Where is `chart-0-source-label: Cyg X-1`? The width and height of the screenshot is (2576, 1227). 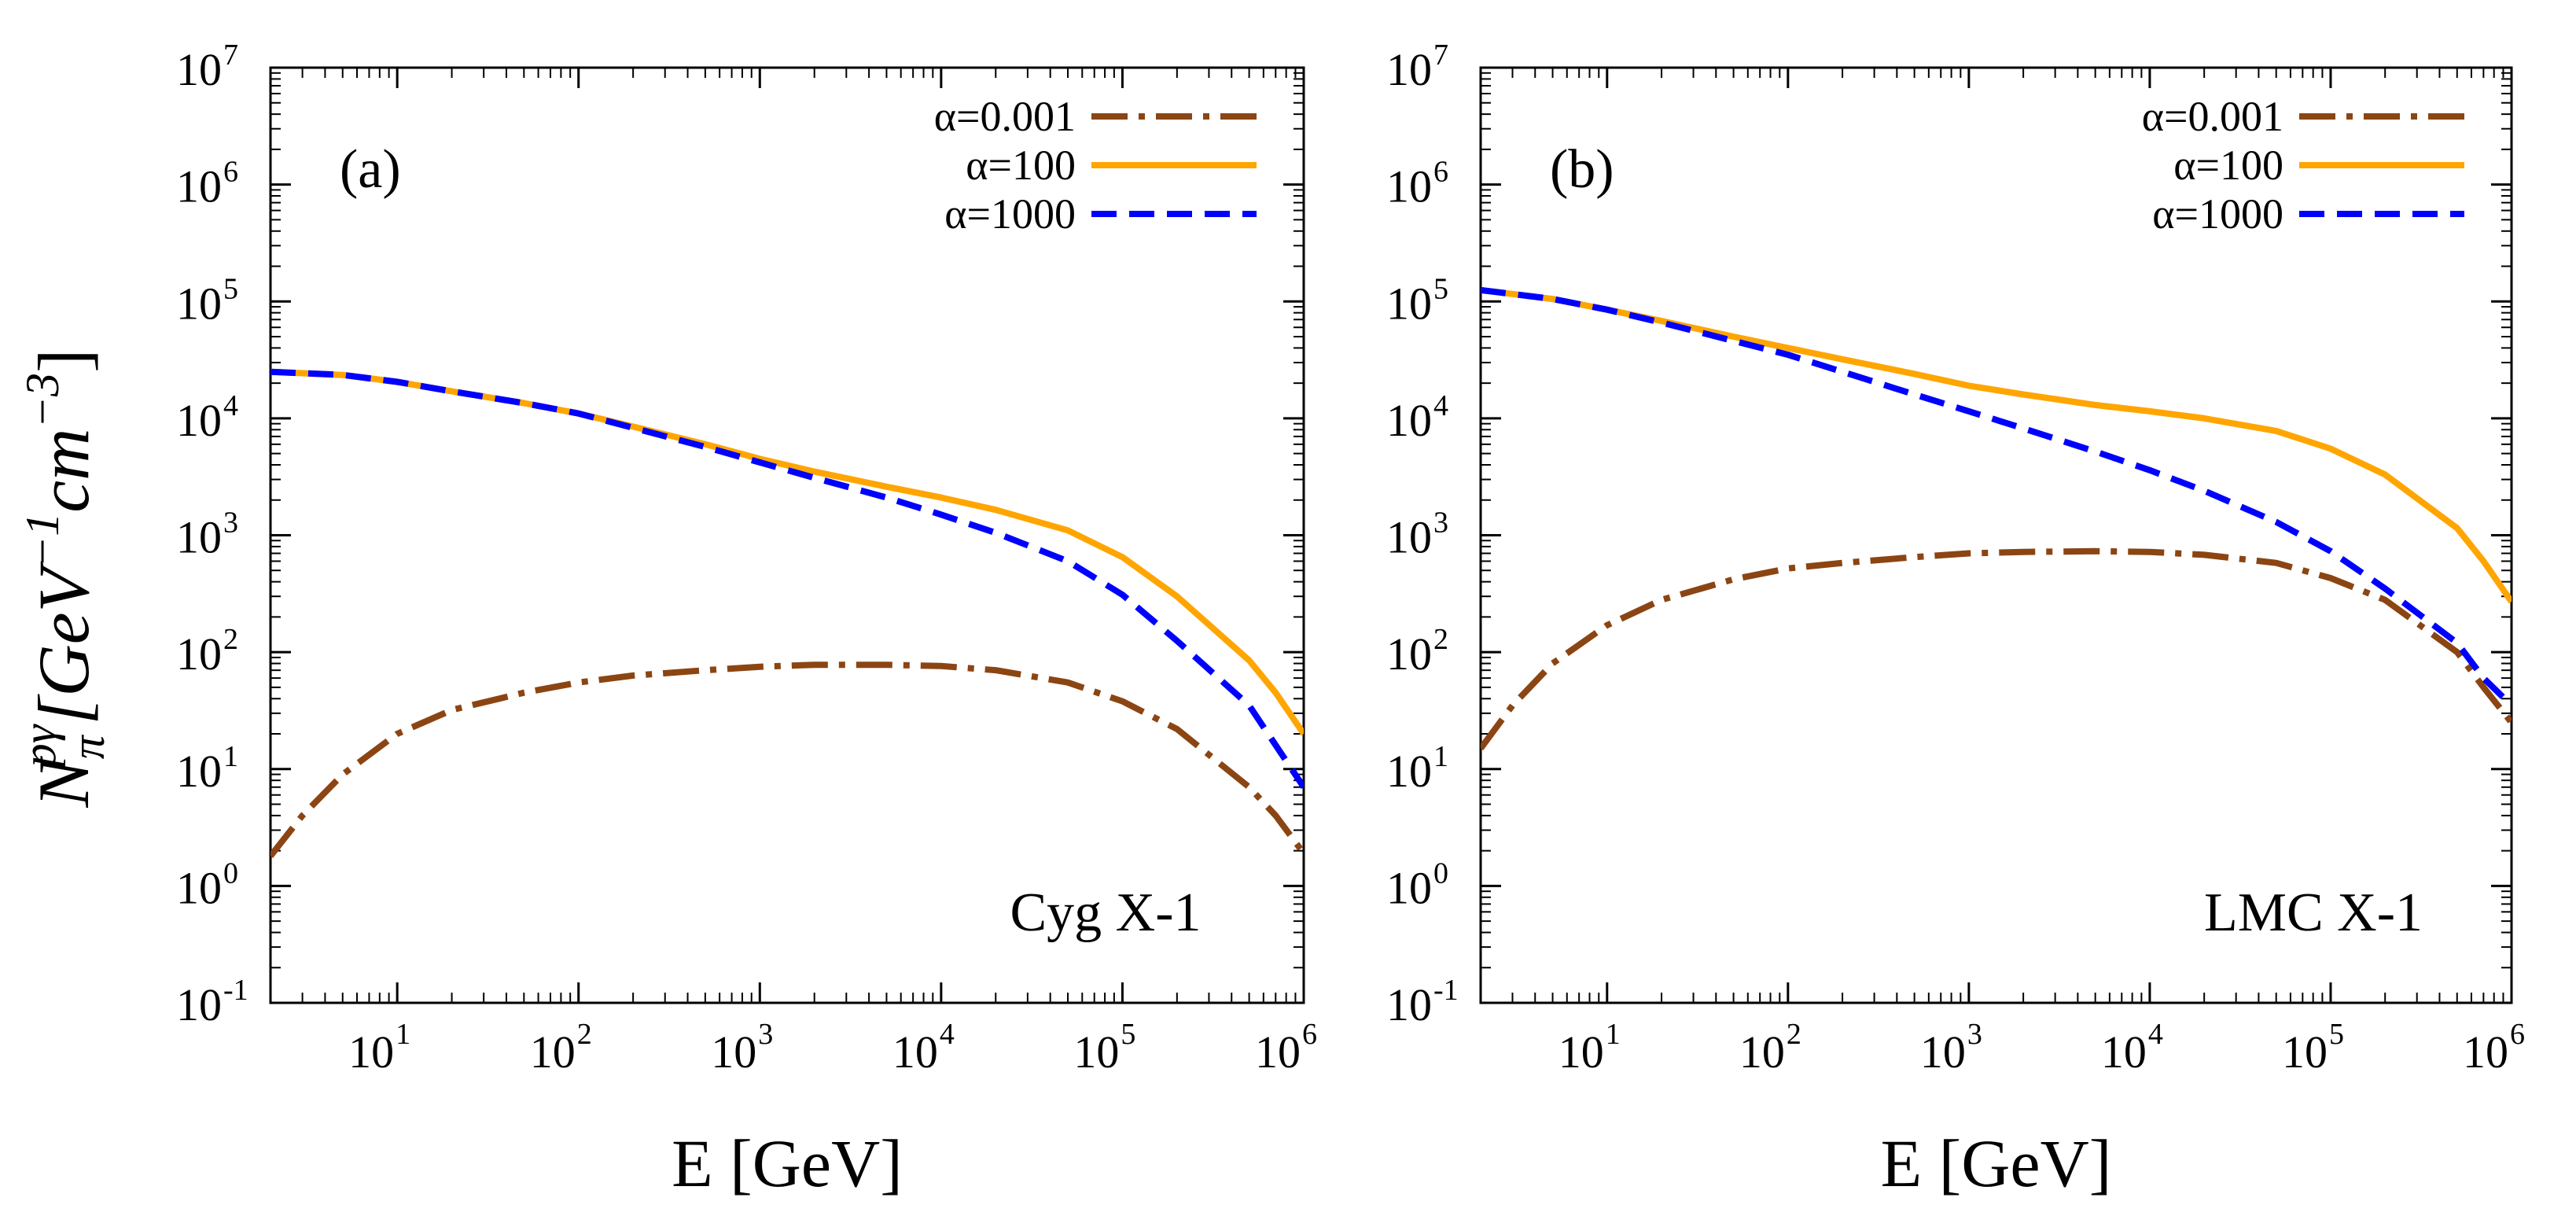 chart-0-source-label: Cyg X-1 is located at coordinates (1105, 912).